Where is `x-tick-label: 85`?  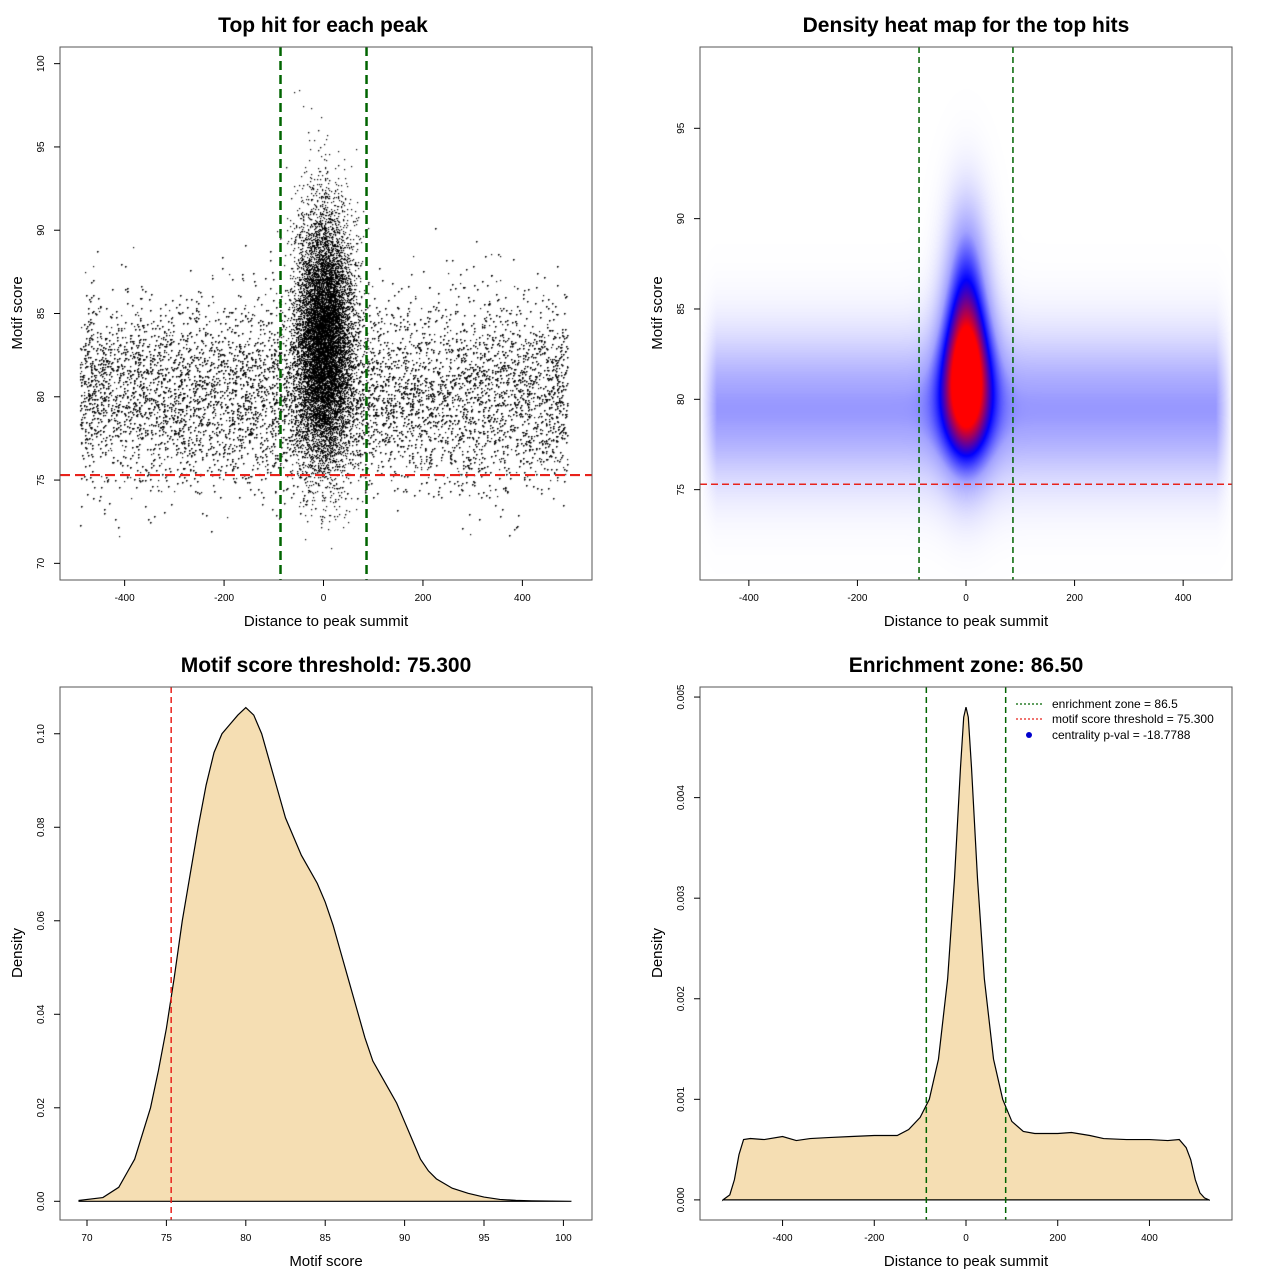 x-tick-label: 85 is located at coordinates (326, 1238).